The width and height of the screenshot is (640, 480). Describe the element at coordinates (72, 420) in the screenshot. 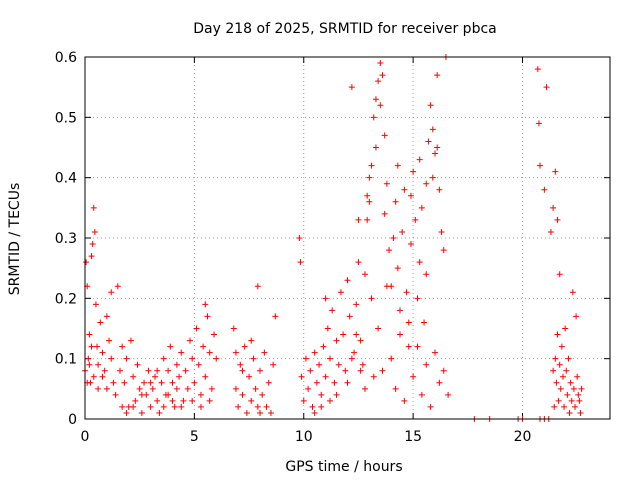

I see `y-tick-label: 0` at that location.